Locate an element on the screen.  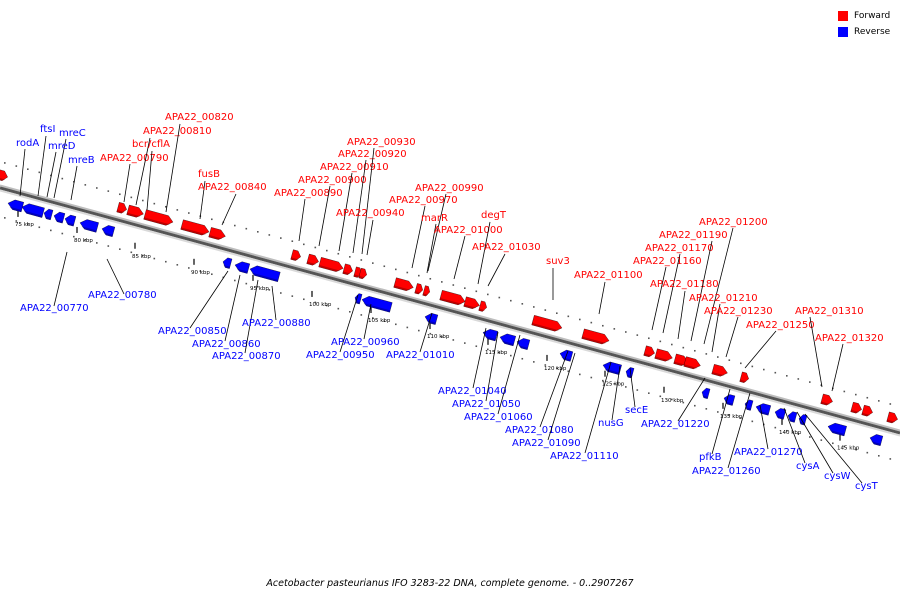
forward-gene-label: APA22_00910 is located at coordinates (354, 167).